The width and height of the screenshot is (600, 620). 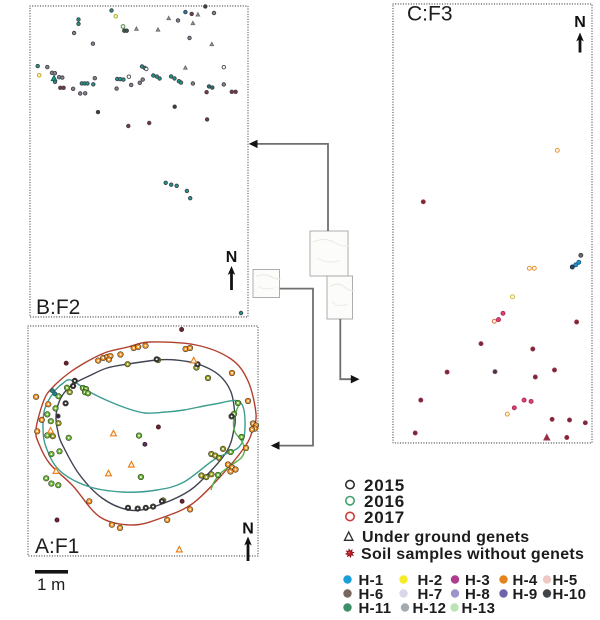 I want to click on svg-text: H-3, so click(x=477, y=580).